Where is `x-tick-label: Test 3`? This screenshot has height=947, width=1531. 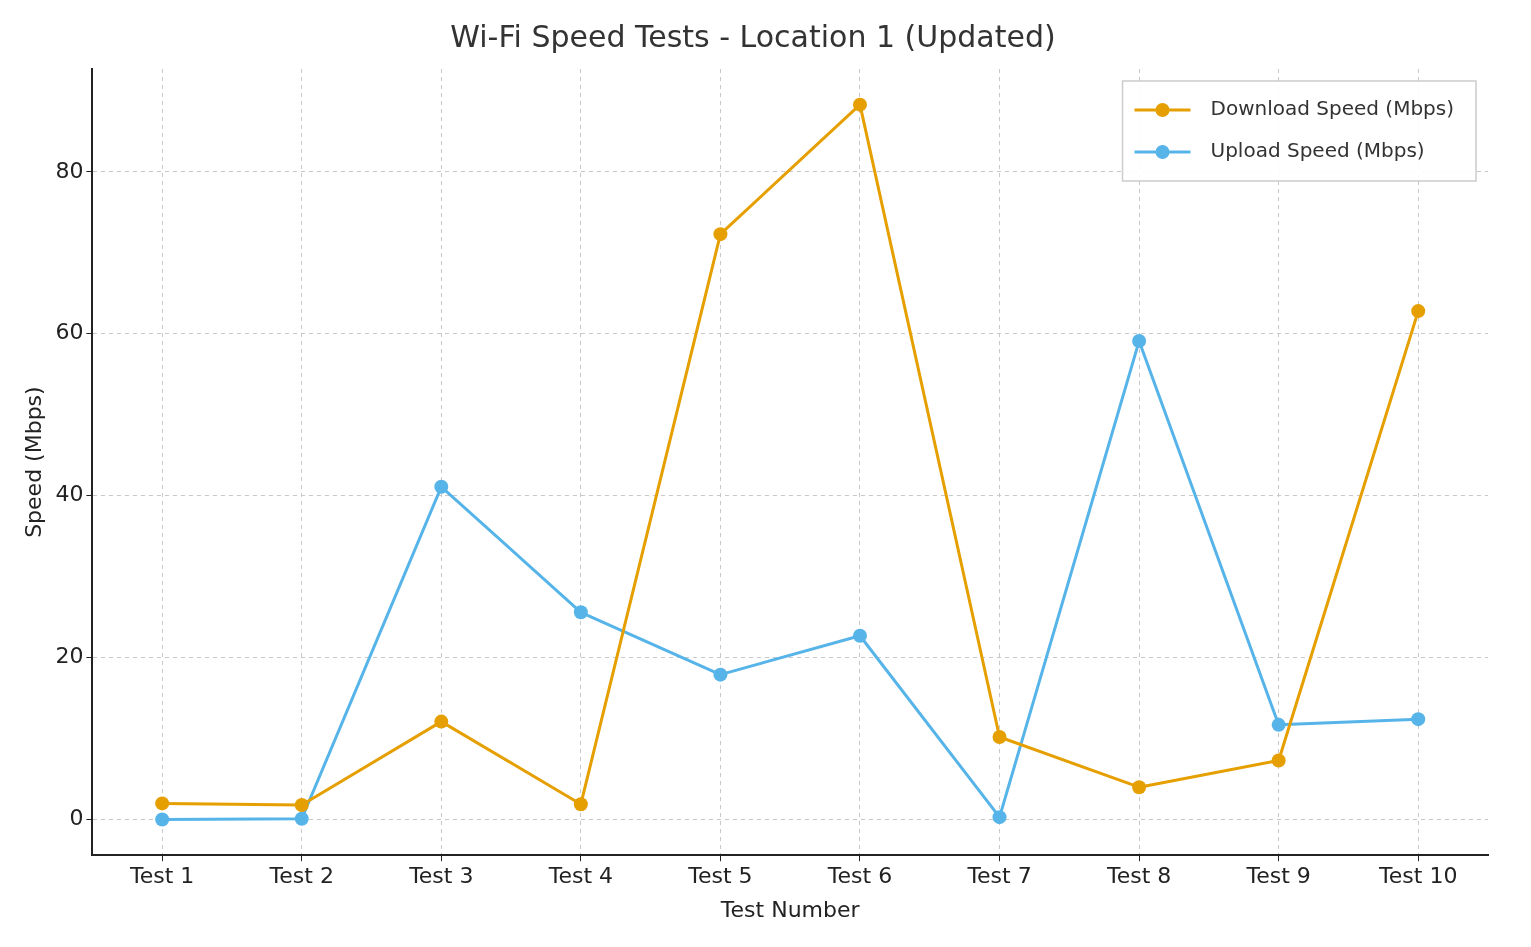 x-tick-label: Test 3 is located at coordinates (441, 876).